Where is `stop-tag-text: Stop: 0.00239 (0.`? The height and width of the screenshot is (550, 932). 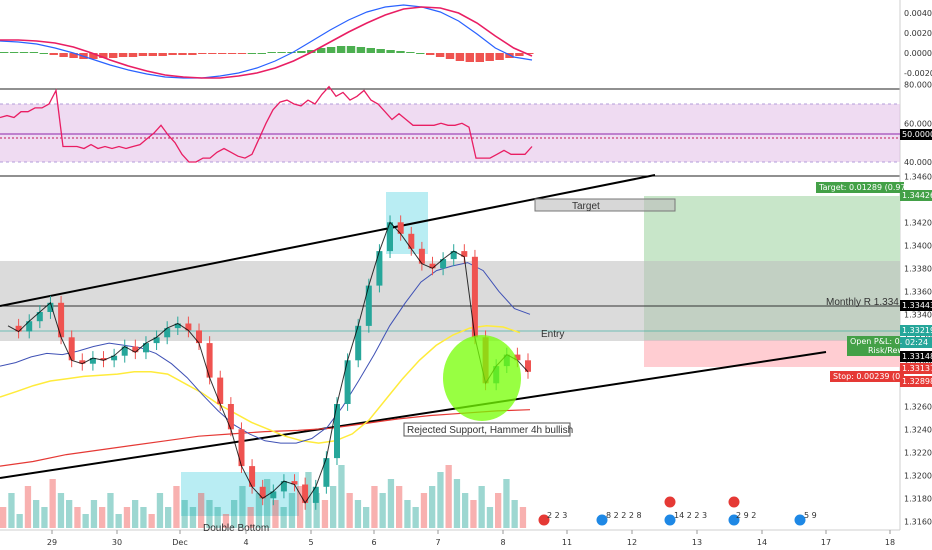
stop-tag-text: Stop: 0.00239 (0. is located at coordinates (868, 376).